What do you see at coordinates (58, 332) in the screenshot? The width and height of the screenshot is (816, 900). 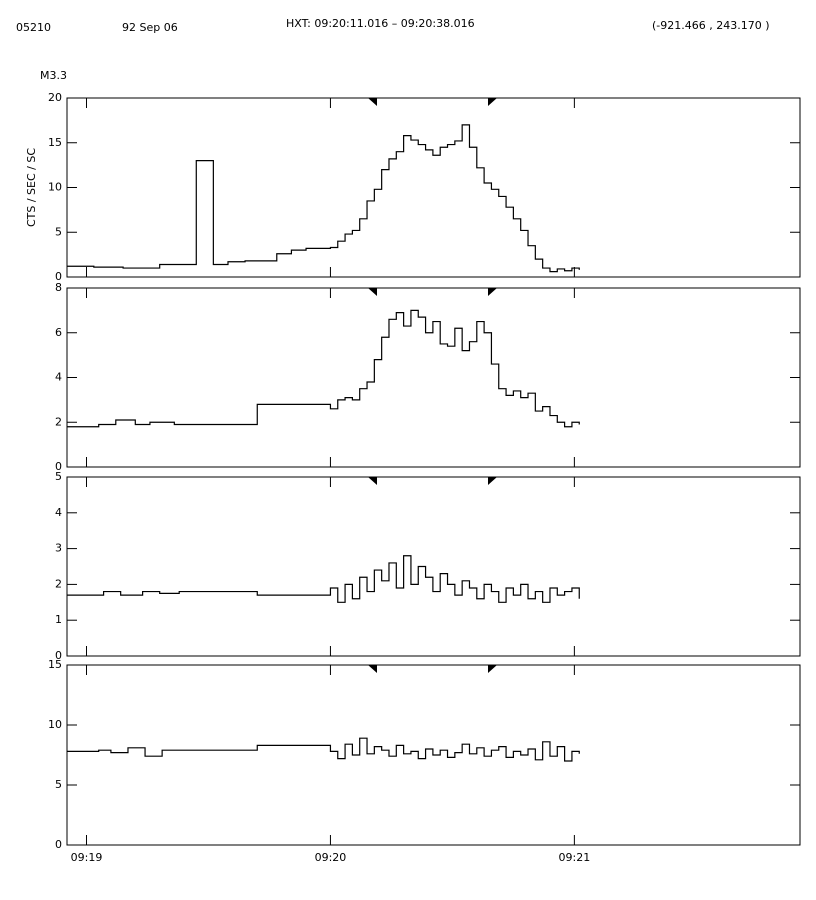 I see `y-tick-label: 6` at bounding box center [58, 332].